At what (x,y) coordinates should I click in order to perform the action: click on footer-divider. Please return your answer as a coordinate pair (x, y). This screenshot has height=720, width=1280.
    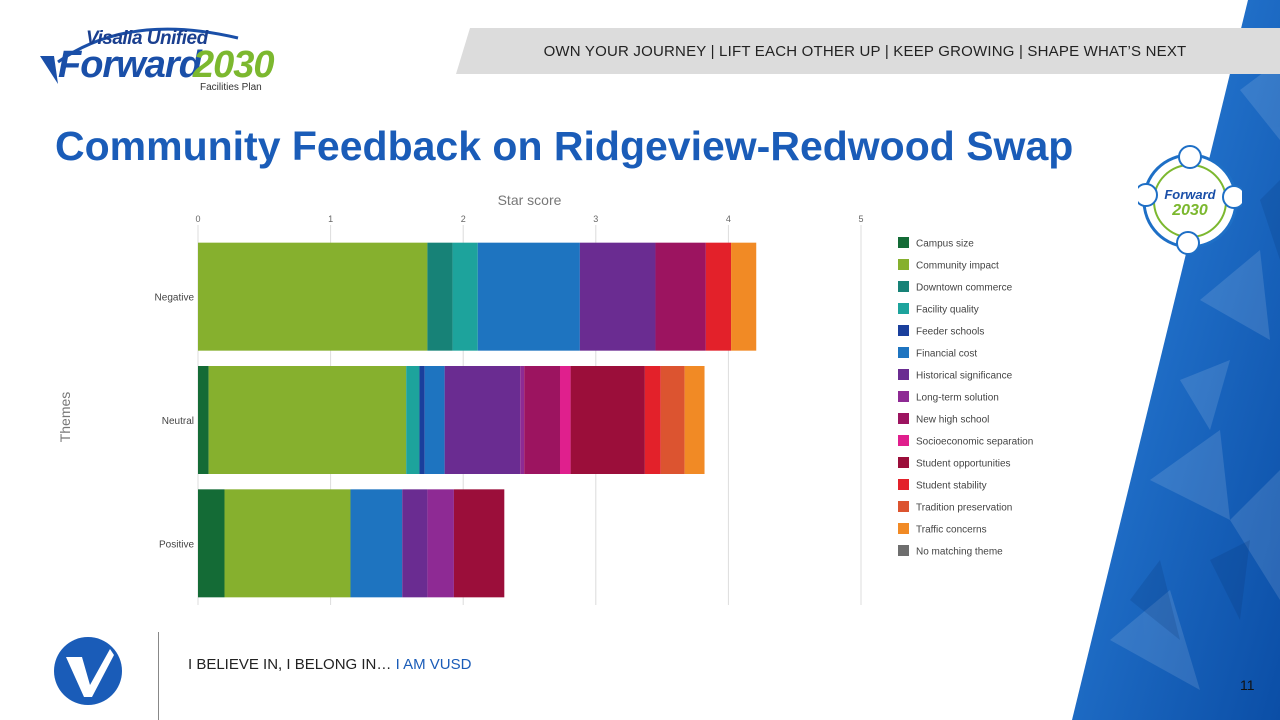
    Looking at the image, I should click on (158, 676).